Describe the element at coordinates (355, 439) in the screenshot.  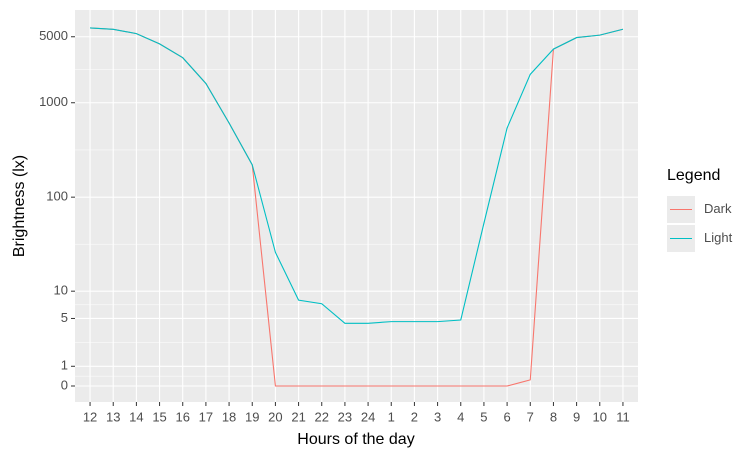
I see `x-axis-title: Hours of the day` at that location.